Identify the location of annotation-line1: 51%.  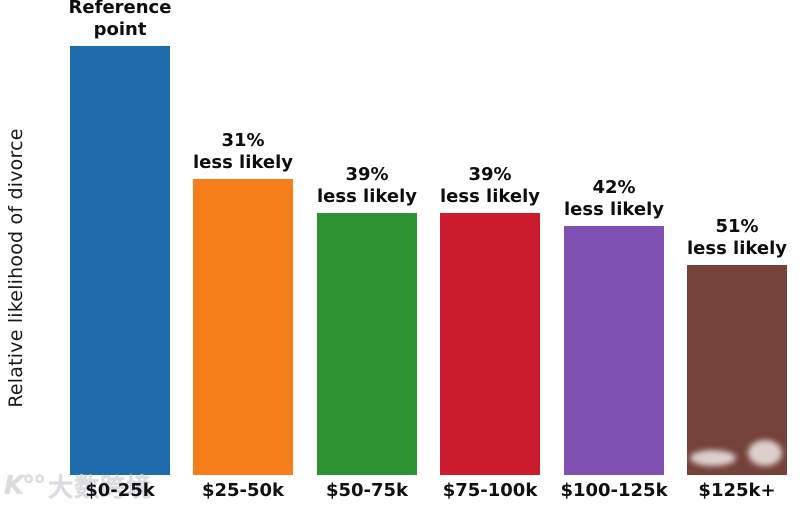
(737, 226).